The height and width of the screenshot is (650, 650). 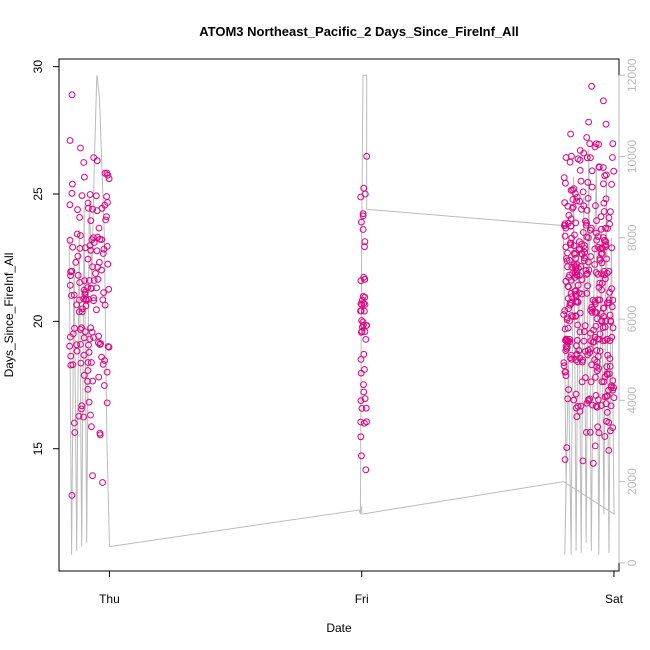 What do you see at coordinates (109, 599) in the screenshot?
I see `x-tick-label: Thu` at bounding box center [109, 599].